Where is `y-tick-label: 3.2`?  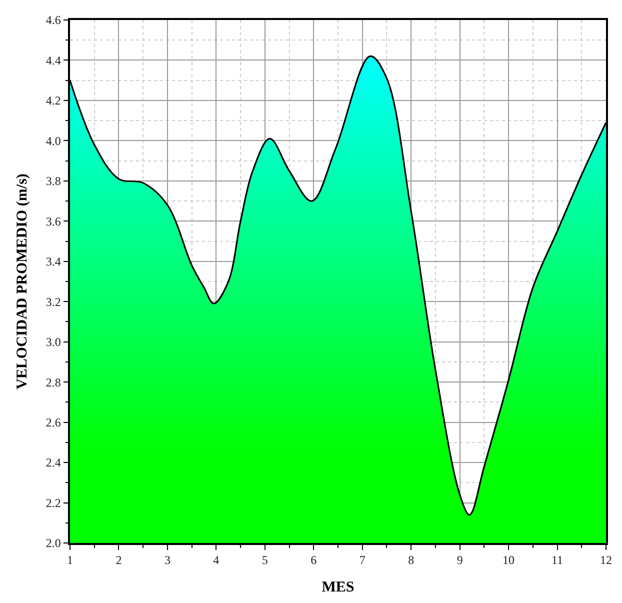
y-tick-label: 3.2 is located at coordinates (53, 301).